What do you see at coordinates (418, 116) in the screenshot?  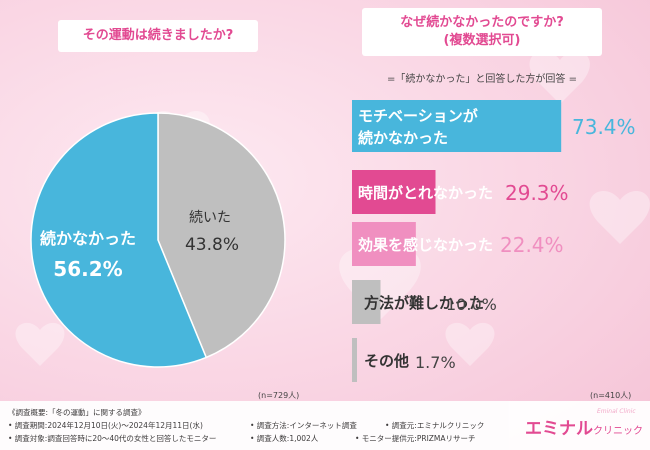 I see `bar-label-1-line1: モチベーションが` at bounding box center [418, 116].